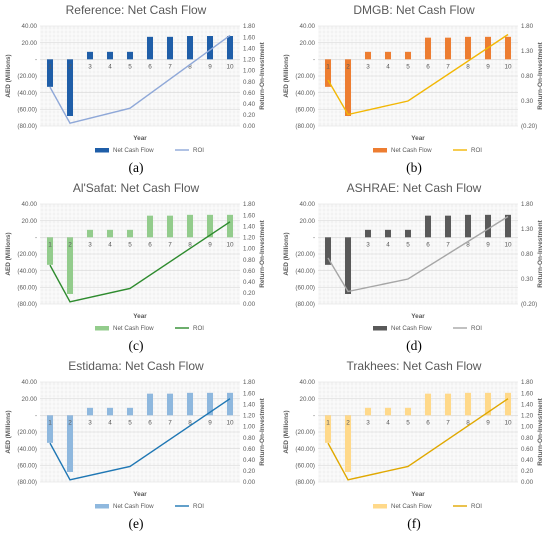 The image size is (550, 536). I want to click on category-label: 9, so click(488, 66).